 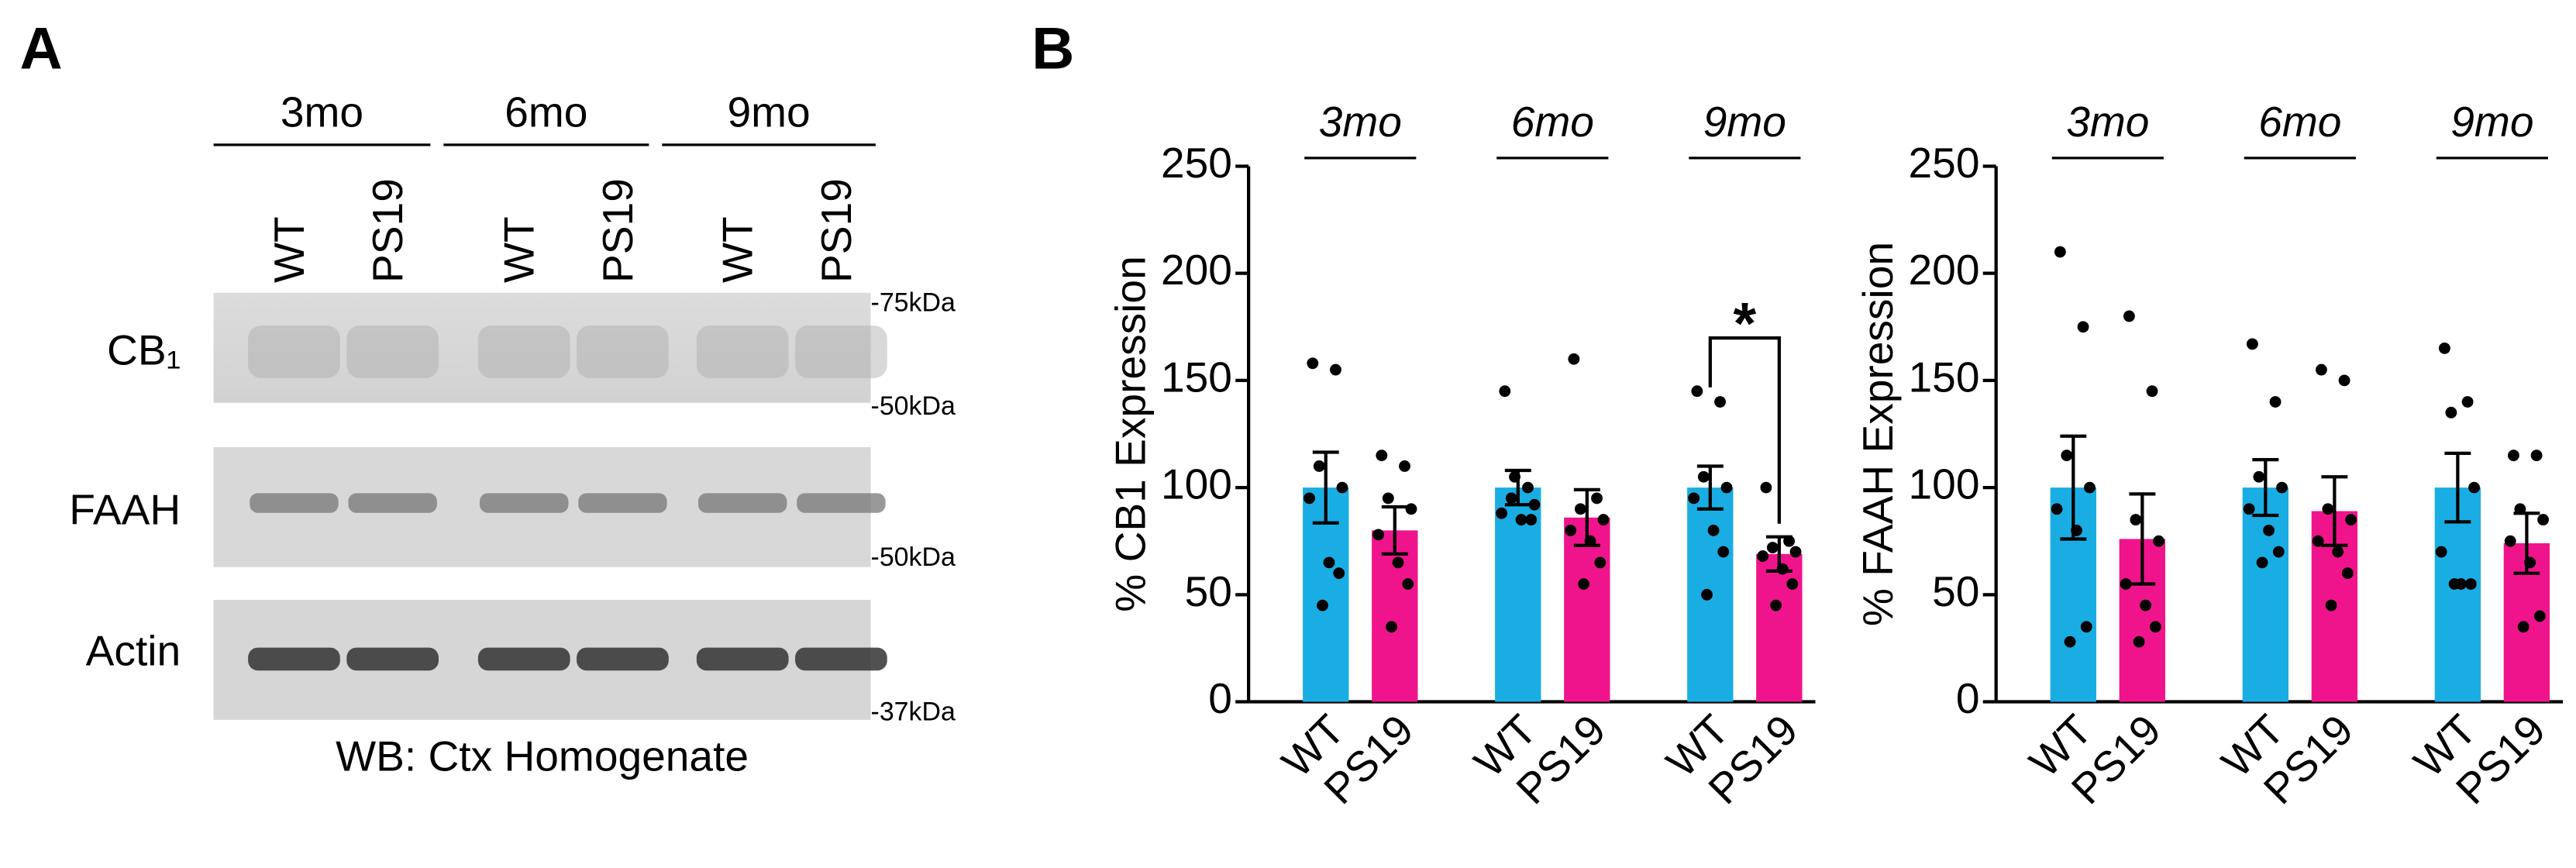 What do you see at coordinates (618, 231) in the screenshot?
I see `lane-label: PS19` at bounding box center [618, 231].